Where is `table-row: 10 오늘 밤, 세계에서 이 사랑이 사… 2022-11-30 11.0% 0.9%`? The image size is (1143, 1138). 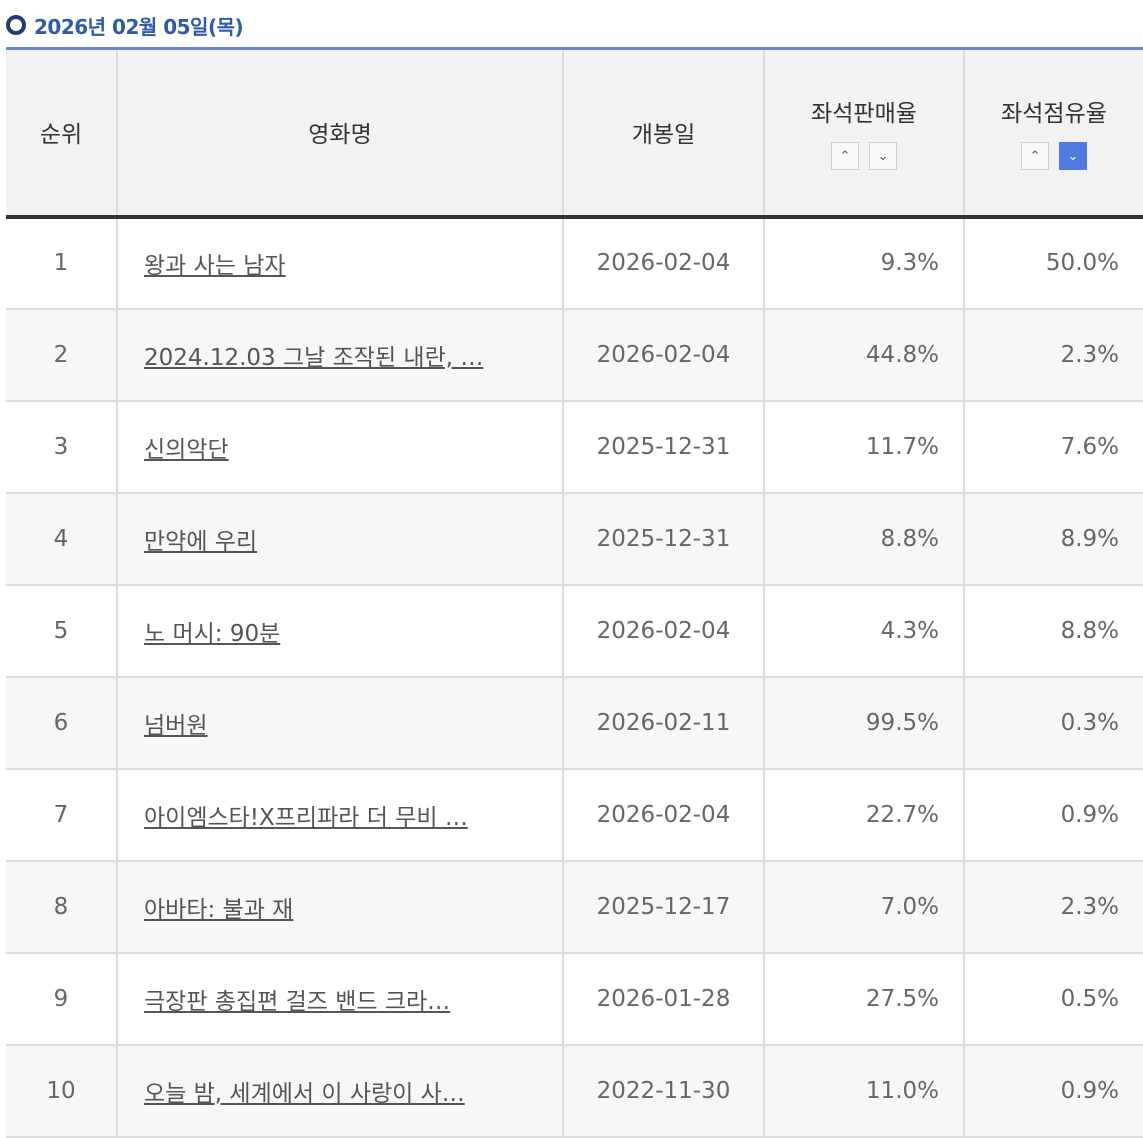 table-row: 10 오늘 밤, 세계에서 이 사랑이 사… 2022-11-30 11.0% 0.9% is located at coordinates (574, 1091).